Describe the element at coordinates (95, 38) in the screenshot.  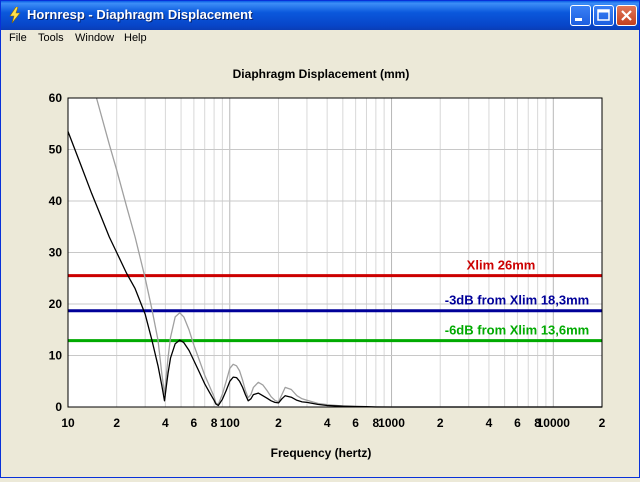
I see `menu-window: Window` at that location.